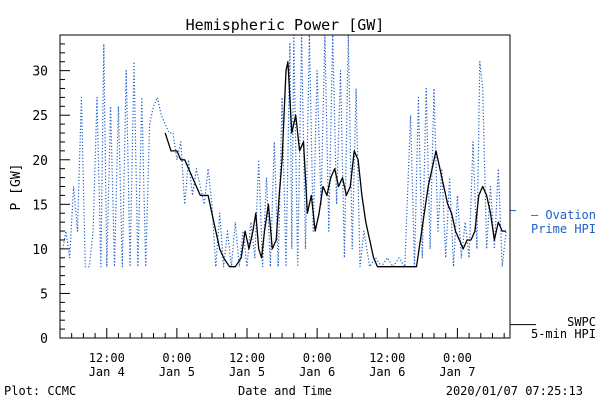 This screenshot has height=400, width=600. What do you see at coordinates (40, 161) in the screenshot?
I see `y-tick-label: 20` at bounding box center [40, 161].